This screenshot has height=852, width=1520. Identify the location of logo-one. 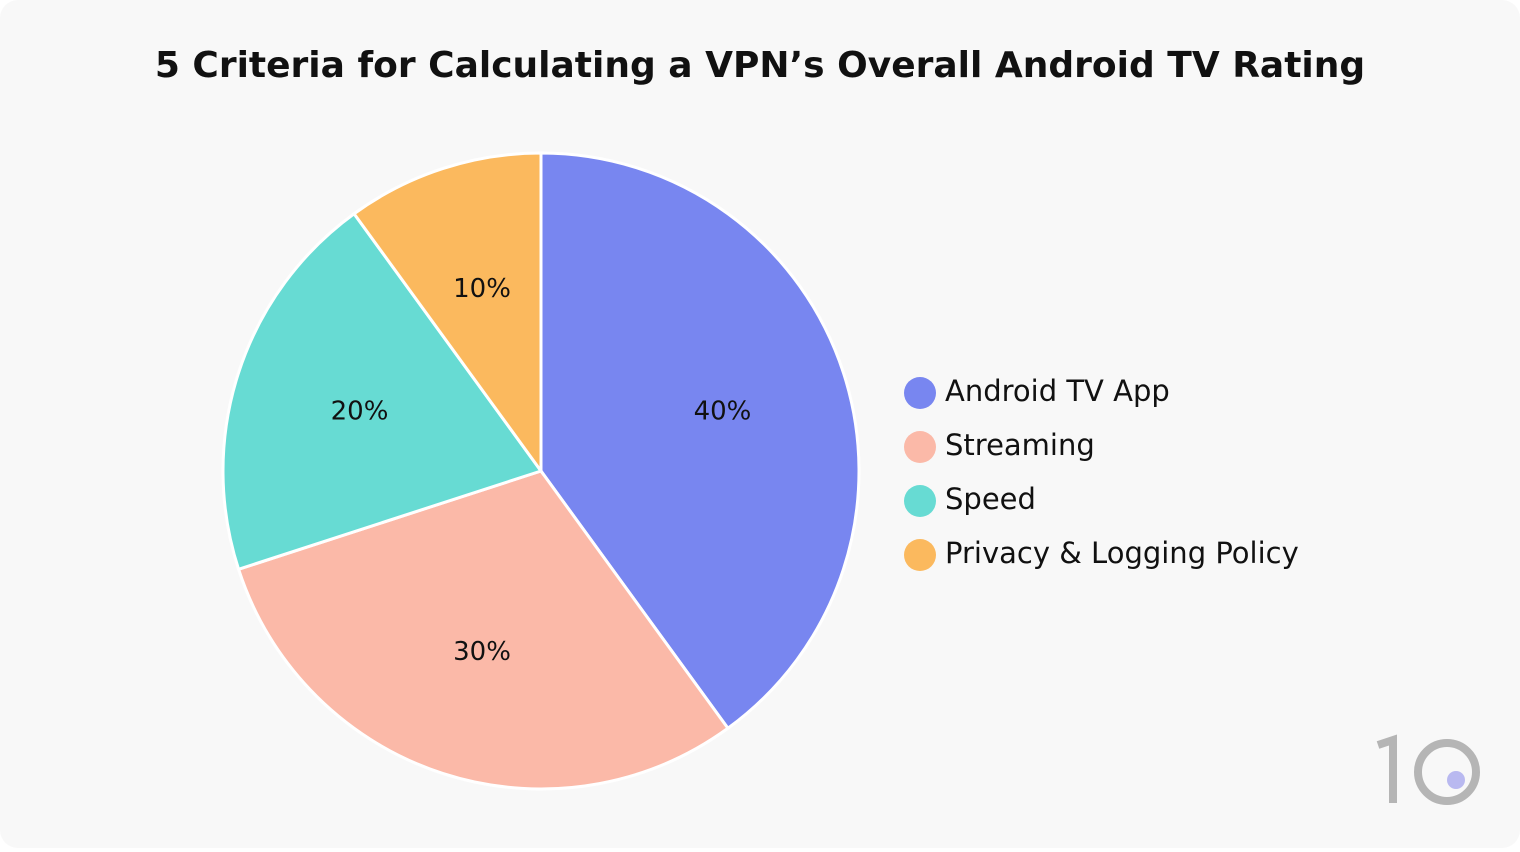
(1386, 768).